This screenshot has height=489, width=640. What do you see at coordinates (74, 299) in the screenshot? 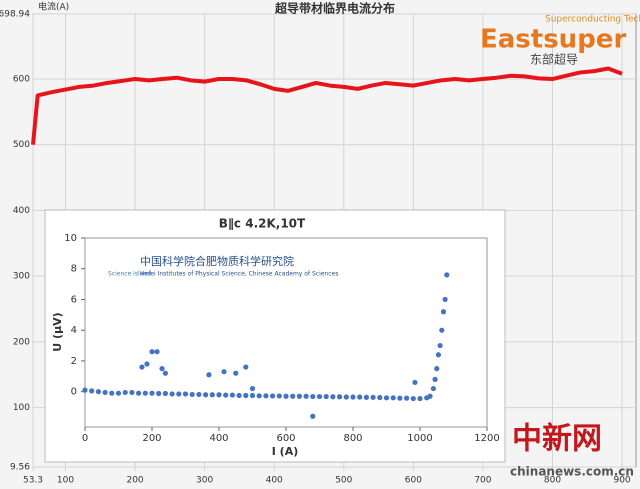
I see `y-tick-label: 6` at bounding box center [74, 299].